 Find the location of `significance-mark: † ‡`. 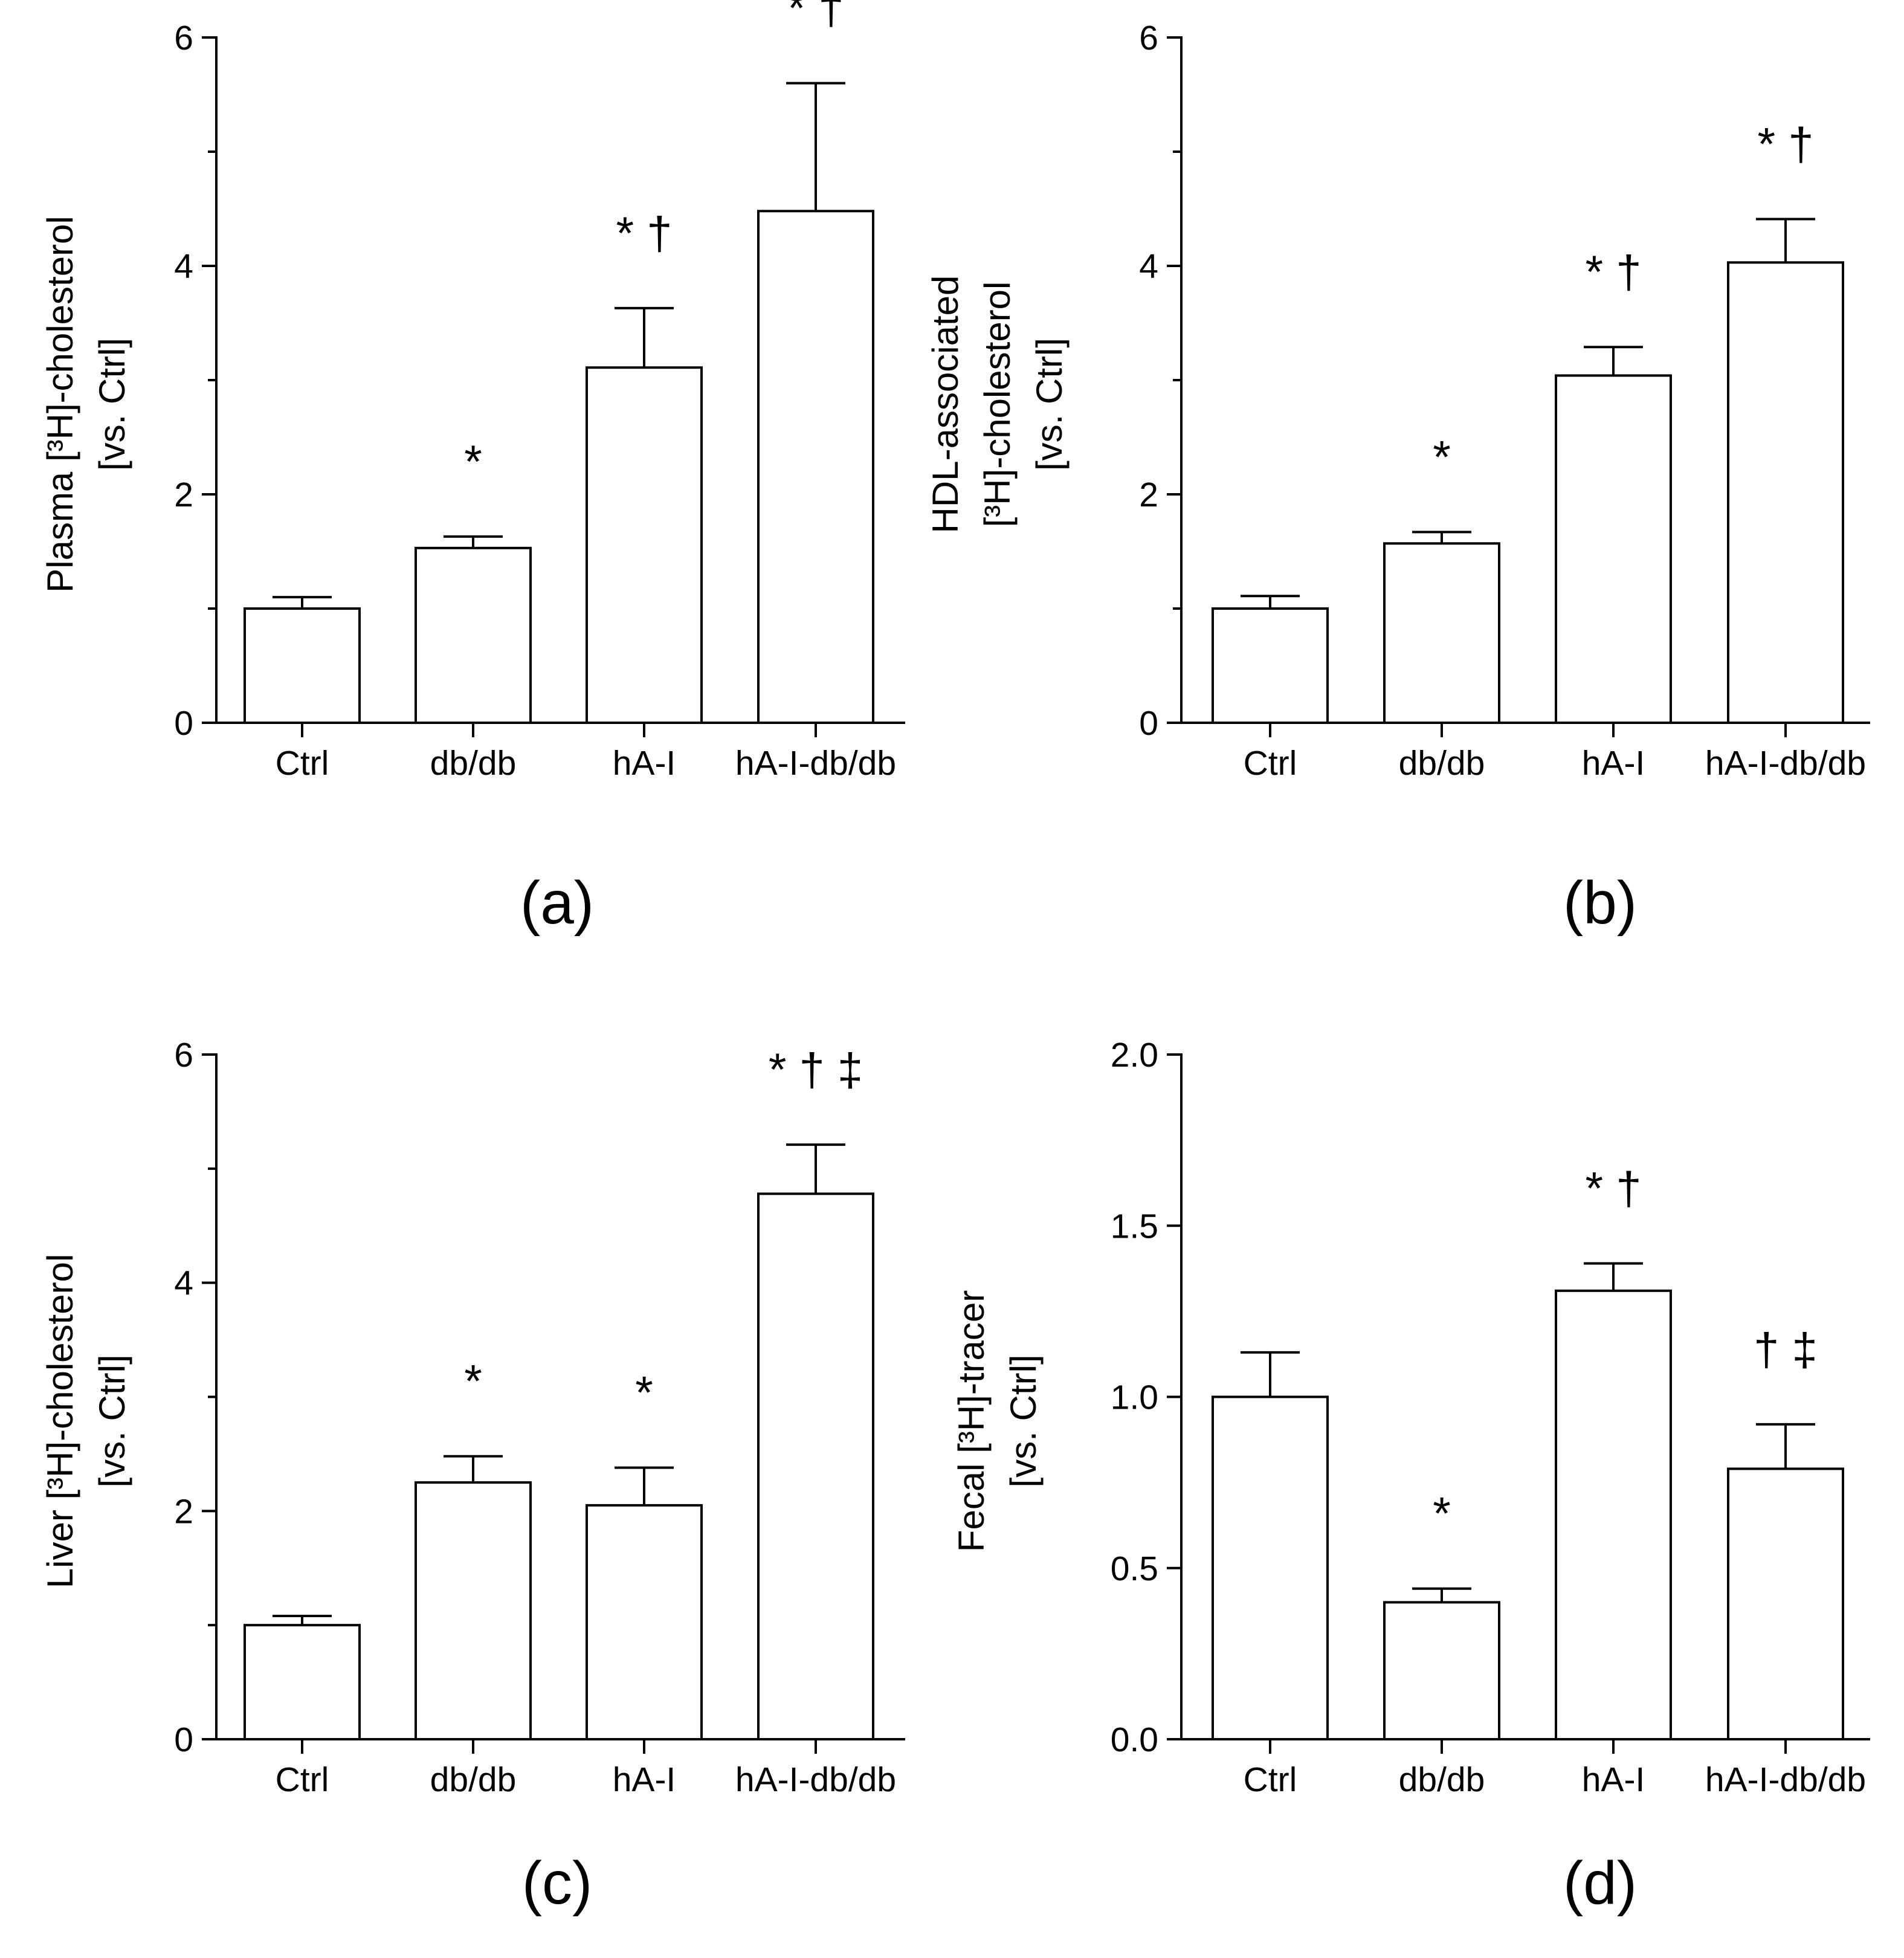

significance-mark: † ‡ is located at coordinates (1786, 1349).